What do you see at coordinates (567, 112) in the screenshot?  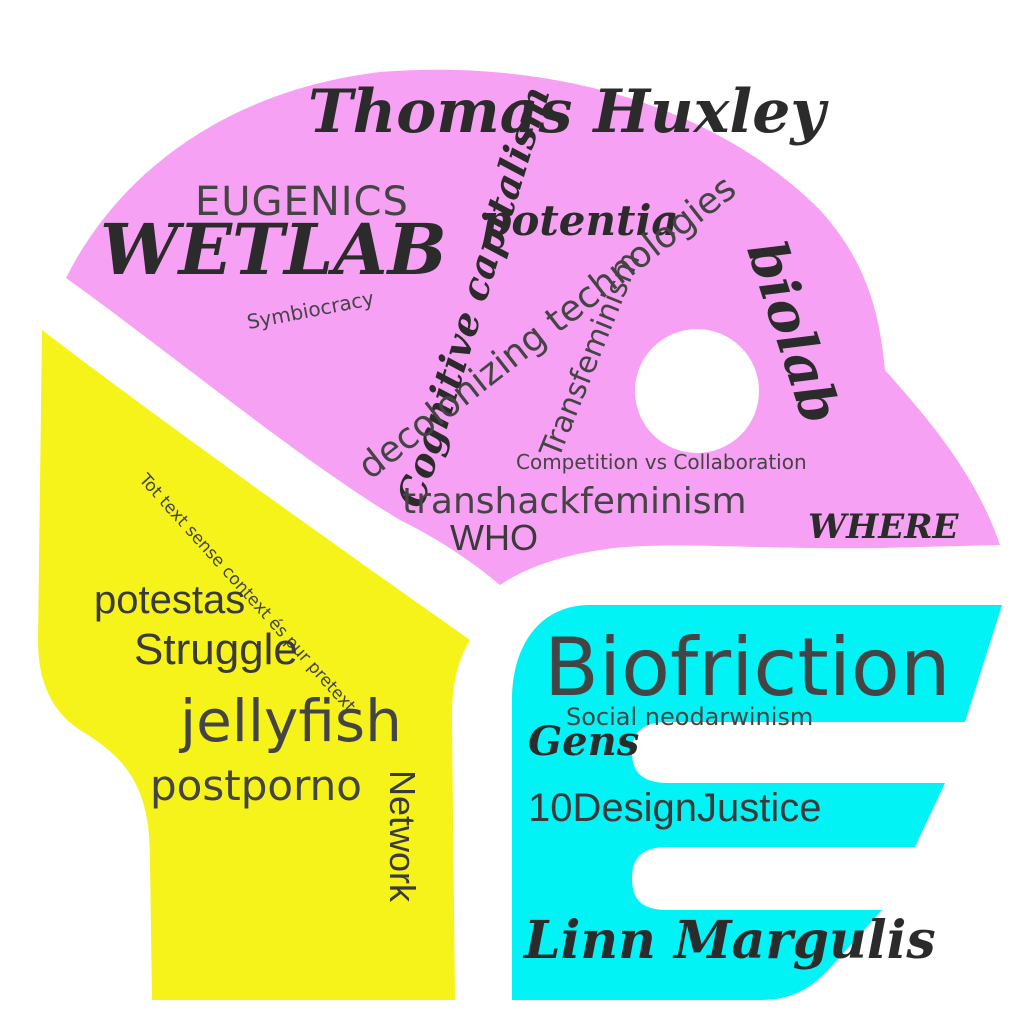 I see `word-thomas-huxley: Thomas Huxley` at bounding box center [567, 112].